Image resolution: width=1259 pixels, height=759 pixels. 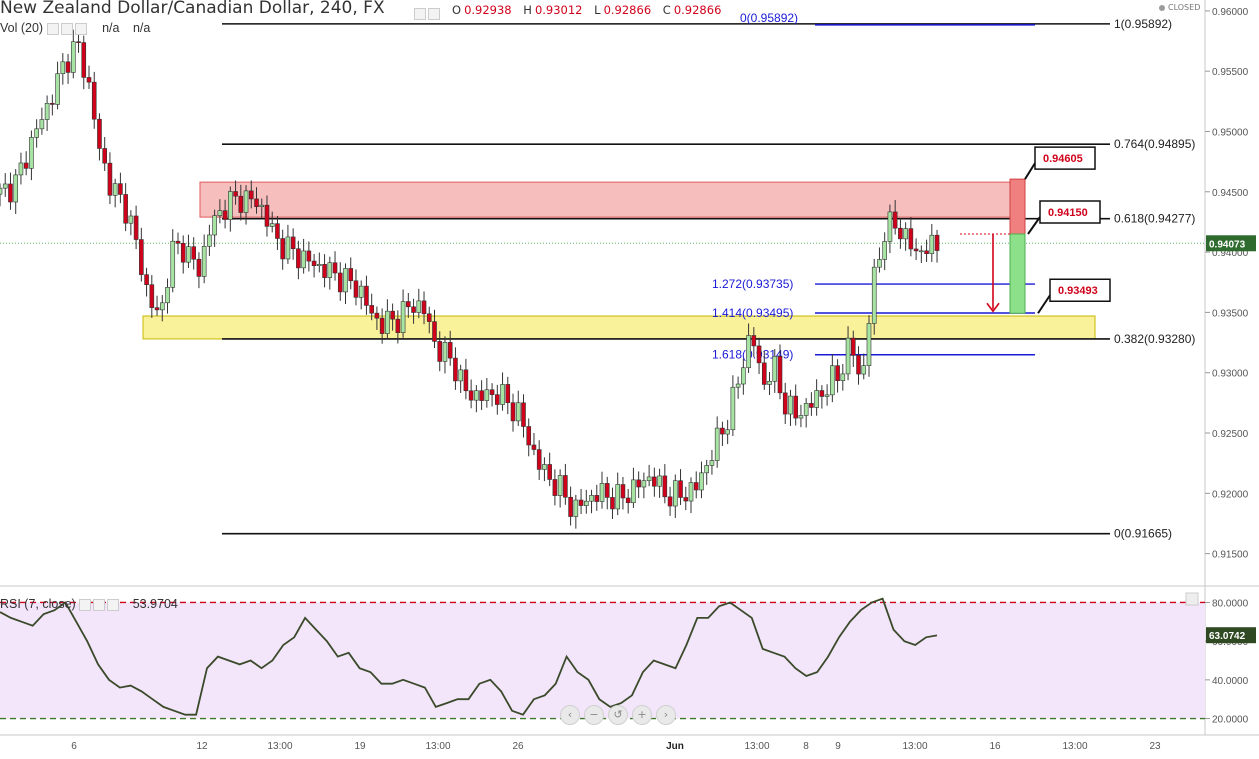 What do you see at coordinates (570, 715) in the screenshot?
I see `arrow-left-icon: ‹` at bounding box center [570, 715].